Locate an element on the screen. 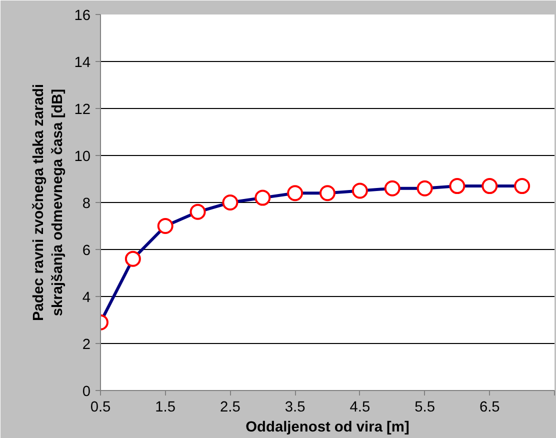 Image resolution: width=556 pixels, height=438 pixels. y-tick-label: 6 is located at coordinates (86, 251).